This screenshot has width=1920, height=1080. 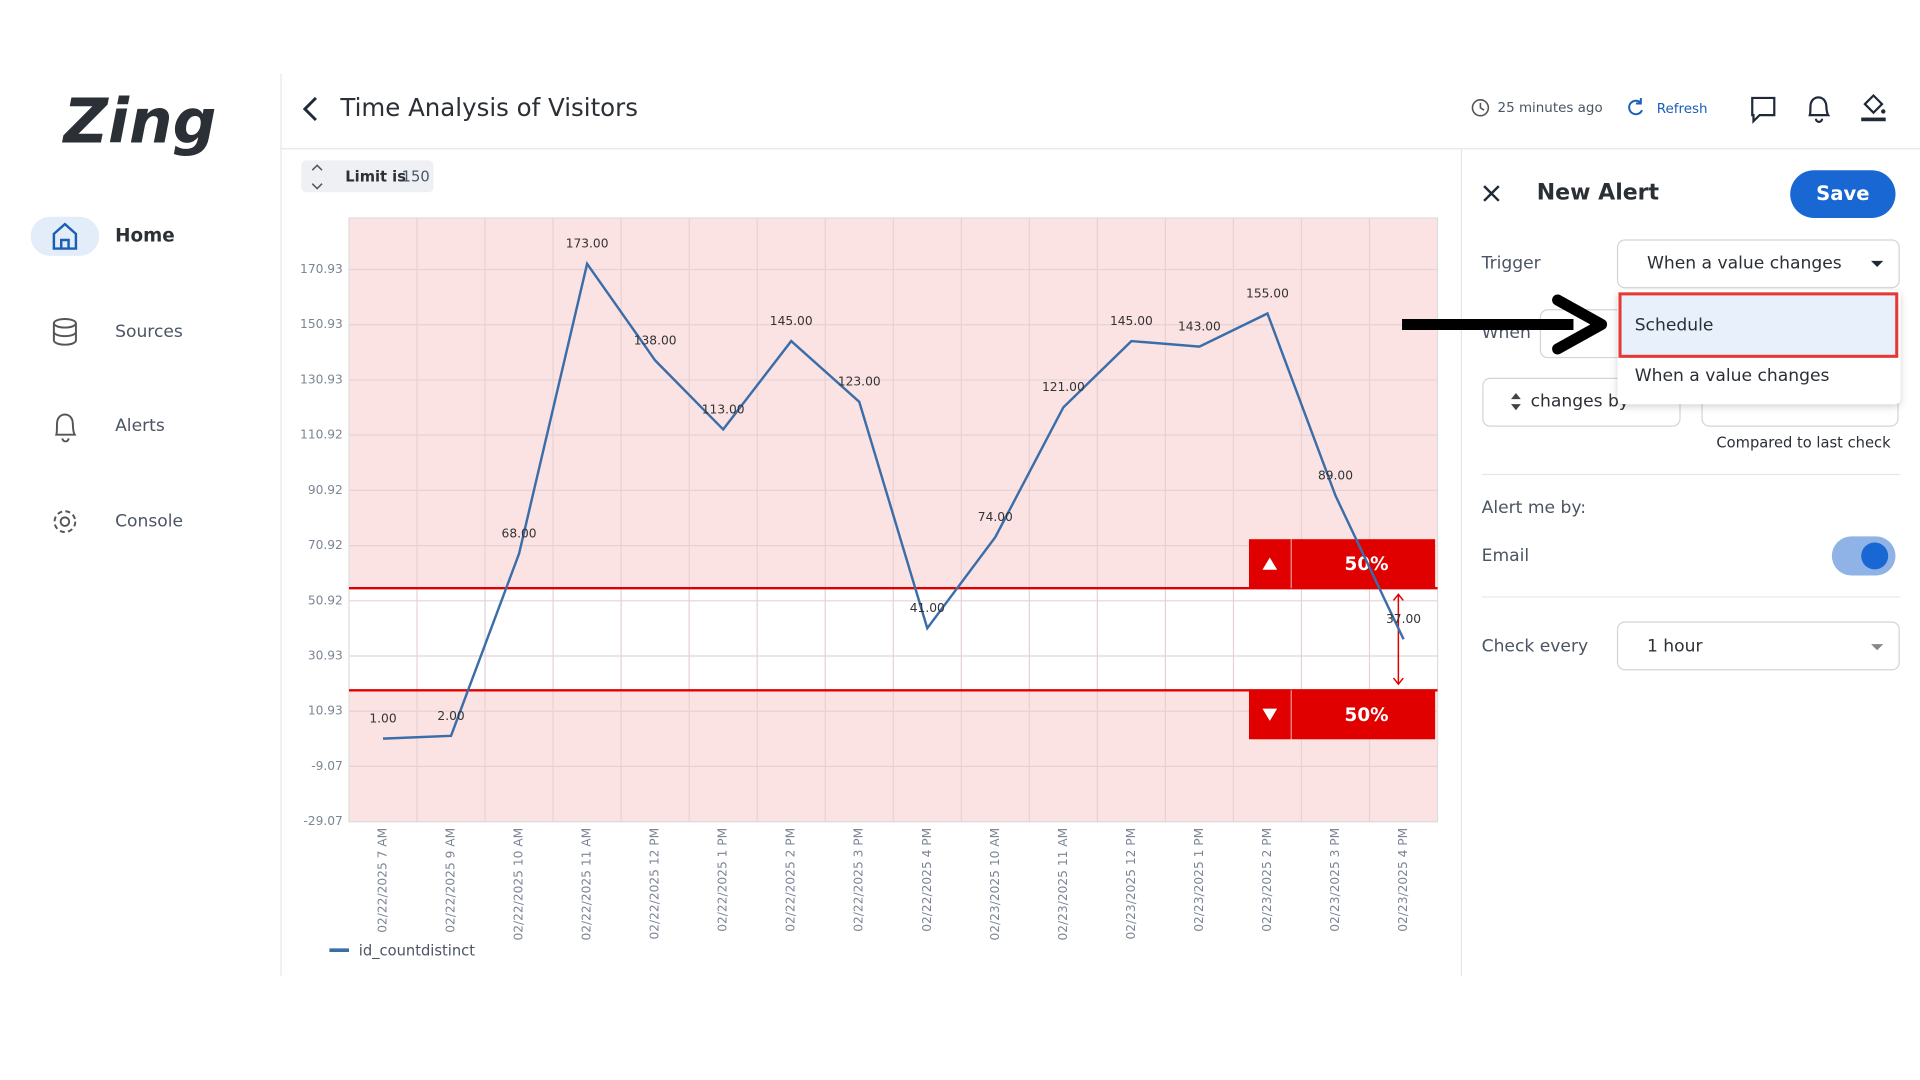 What do you see at coordinates (1063, 884) in the screenshot?
I see `x-tick-label: 02/23/2025 11 AM` at bounding box center [1063, 884].